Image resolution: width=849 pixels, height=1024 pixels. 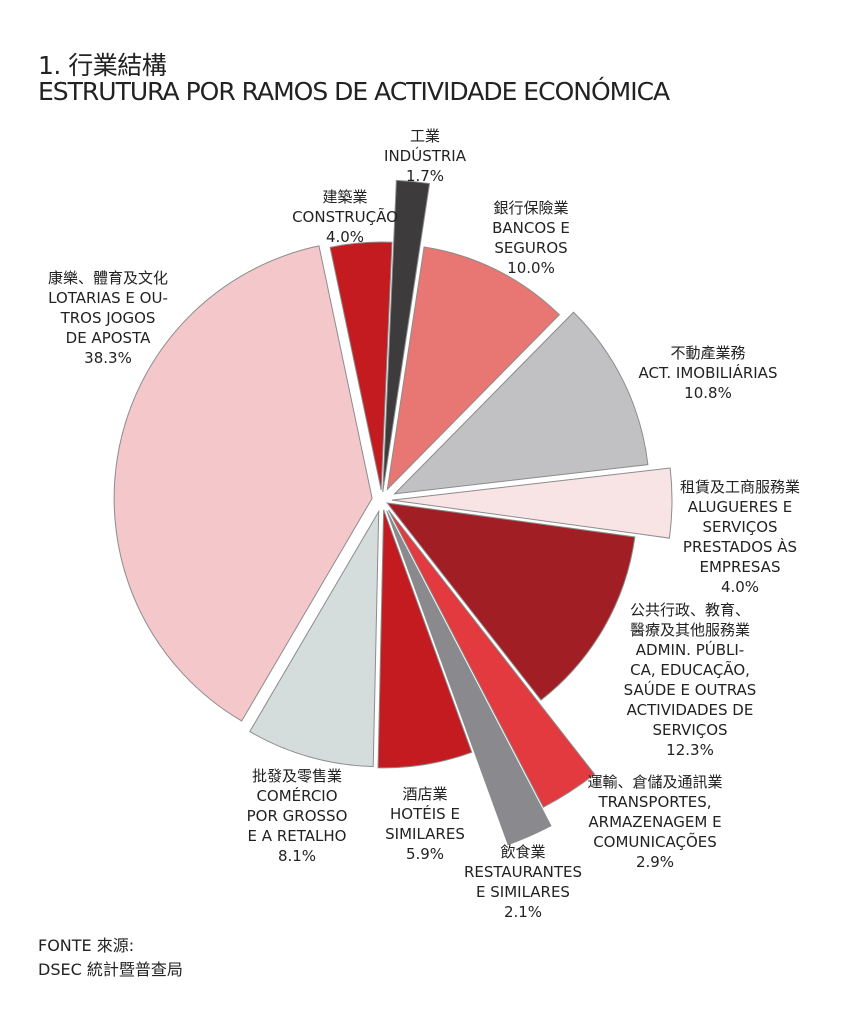 What do you see at coordinates (690, 670) in the screenshot?
I see `label-pt: CA, EDUCAÇÃO,` at bounding box center [690, 670].